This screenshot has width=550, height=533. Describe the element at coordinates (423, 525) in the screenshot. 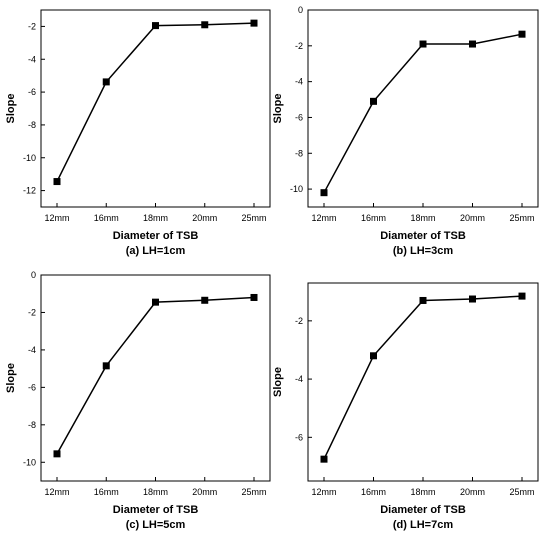

I see `panel-caption: (d) LH=7cm` at that location.